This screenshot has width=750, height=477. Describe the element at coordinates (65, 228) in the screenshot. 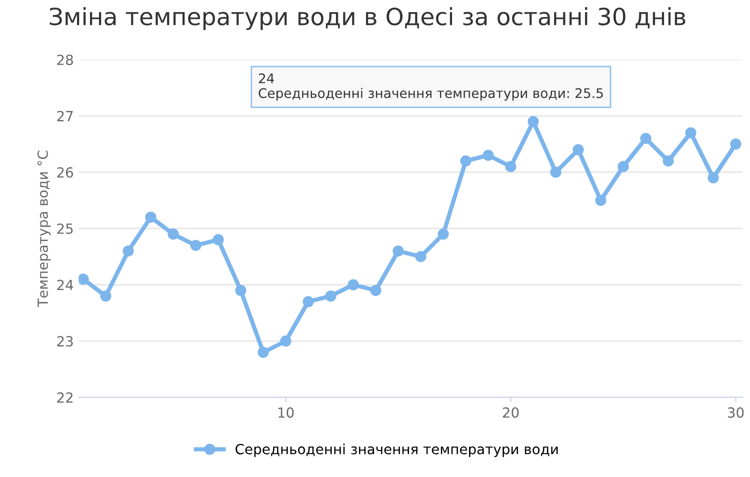

I see `y-tick-label: 25` at that location.